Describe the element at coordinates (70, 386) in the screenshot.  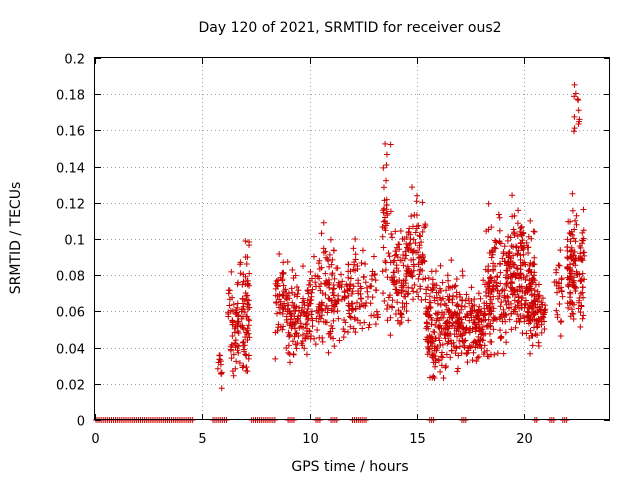
I see `y-tick-label: 0.02` at that location.